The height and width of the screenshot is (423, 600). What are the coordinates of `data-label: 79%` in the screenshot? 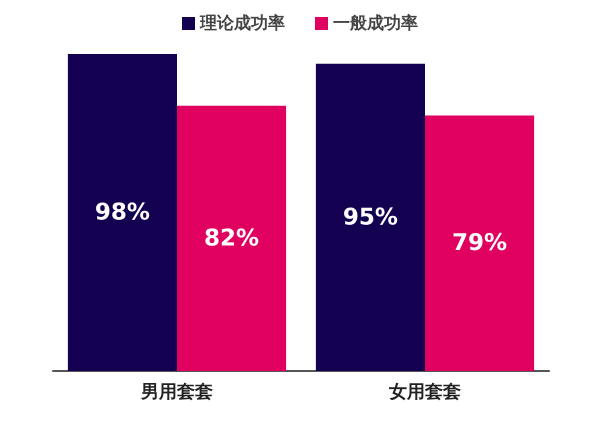 It's located at (480, 243).